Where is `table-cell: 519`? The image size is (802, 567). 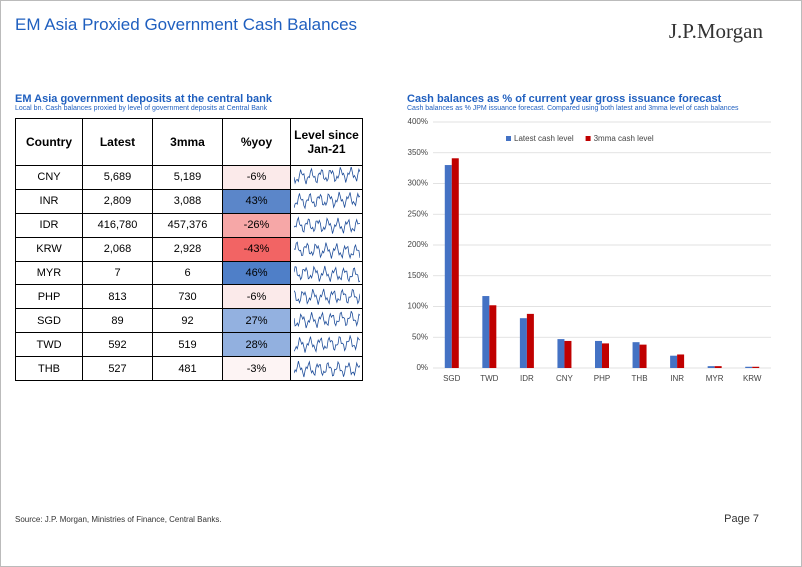 table-cell: 519 is located at coordinates (187, 345).